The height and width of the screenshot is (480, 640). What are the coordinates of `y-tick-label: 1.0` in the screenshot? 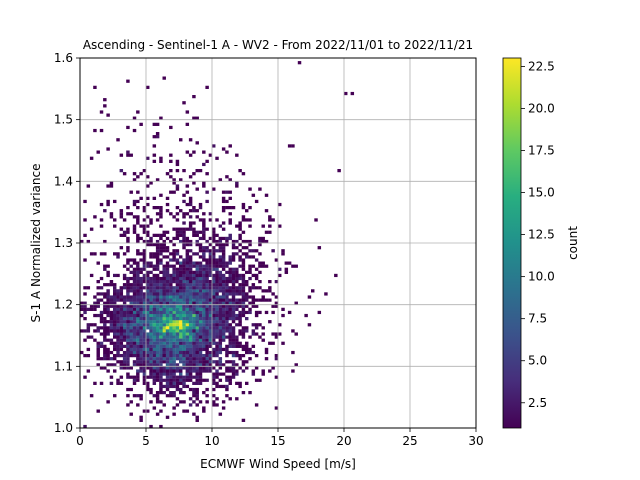 It's located at (63, 428).